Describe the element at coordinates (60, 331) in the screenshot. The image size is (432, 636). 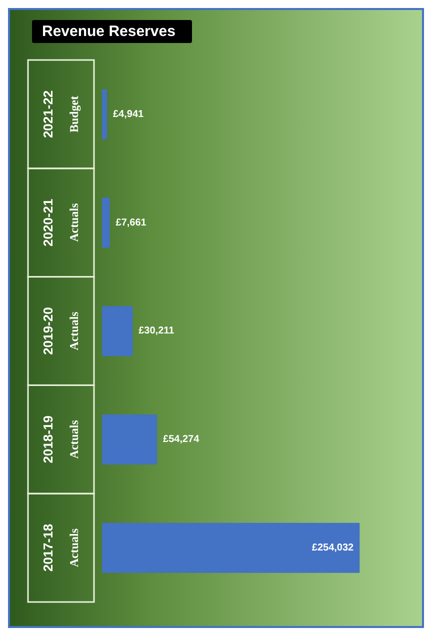
I see `y-tick-label: 2019-20 Actuals` at that location.